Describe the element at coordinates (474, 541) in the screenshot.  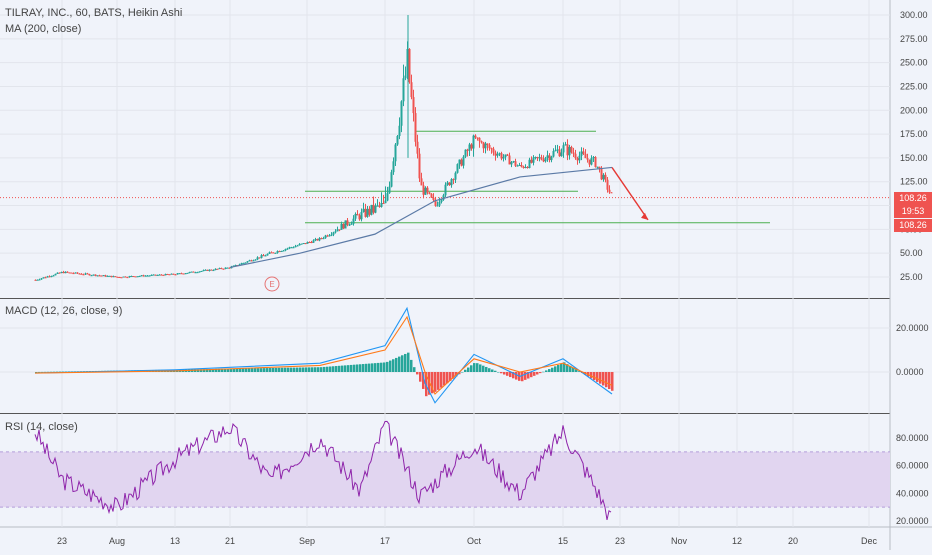
I see `time-axis-tick-label: Oct` at that location.